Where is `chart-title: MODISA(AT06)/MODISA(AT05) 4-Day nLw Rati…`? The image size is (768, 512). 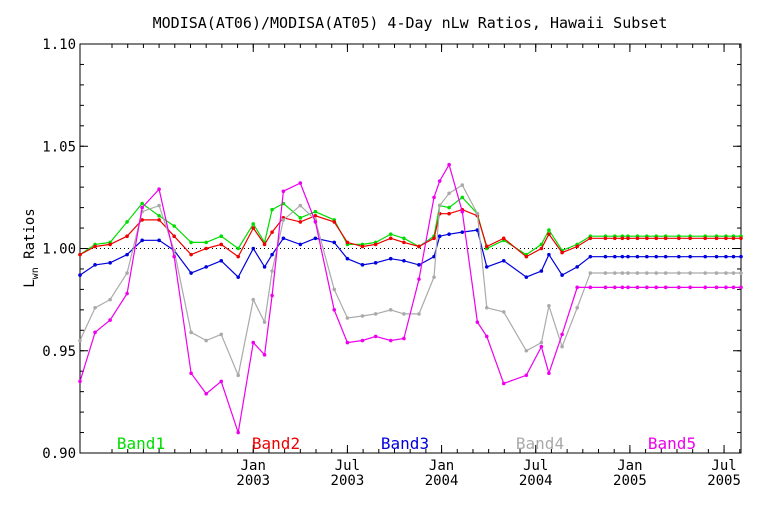
chart-title: MODISA(AT06)/MODISA(AT05) 4-Day nLw Rati… is located at coordinates (410, 23).